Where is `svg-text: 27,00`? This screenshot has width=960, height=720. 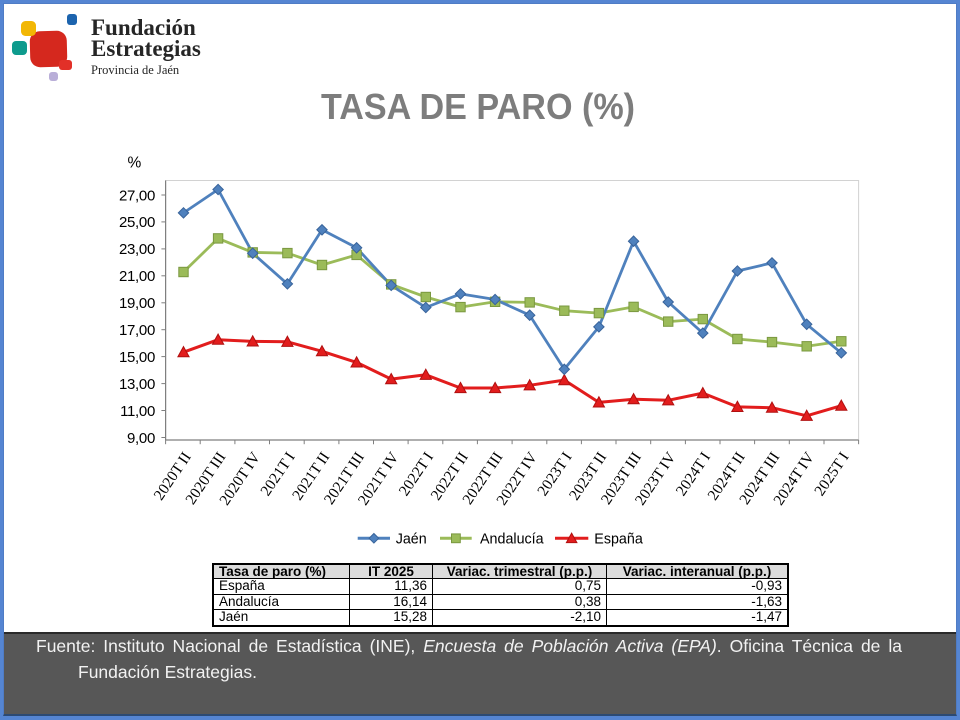 svg-text: 27,00 is located at coordinates (137, 195).